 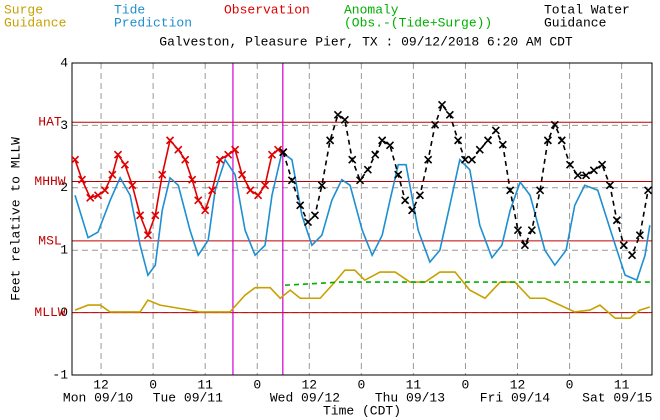 I want to click on reference-label: MLLW, so click(x=49, y=312).